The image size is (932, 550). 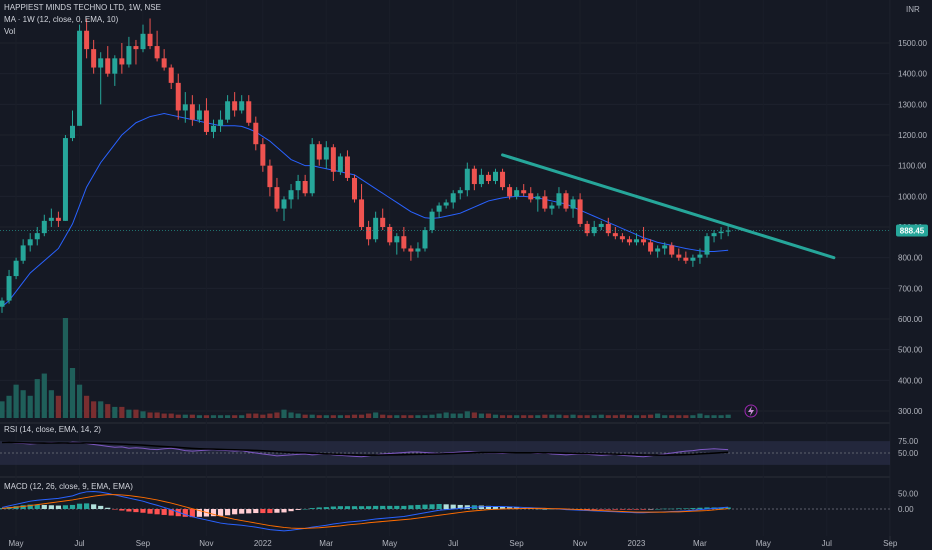 What do you see at coordinates (52, 429) in the screenshot?
I see `rsi-legend: RSI (14, close, EMA, 14, 2)` at bounding box center [52, 429].